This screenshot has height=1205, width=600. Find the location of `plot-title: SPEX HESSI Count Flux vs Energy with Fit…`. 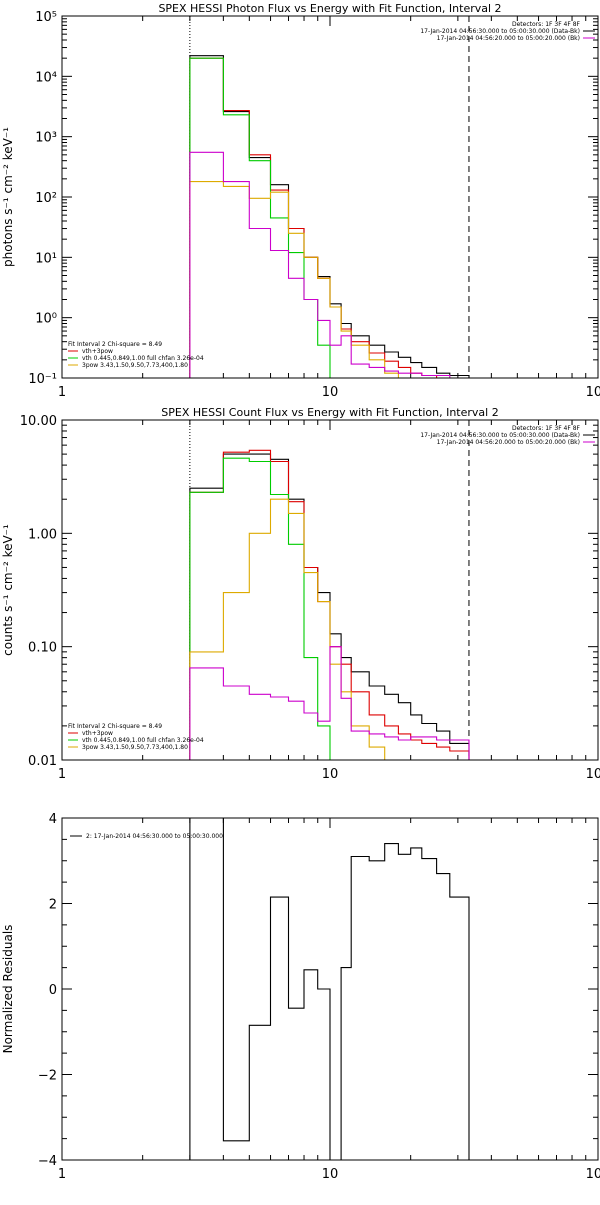

plot-title: SPEX HESSI Count Flux vs Energy with Fit… is located at coordinates (329, 412).